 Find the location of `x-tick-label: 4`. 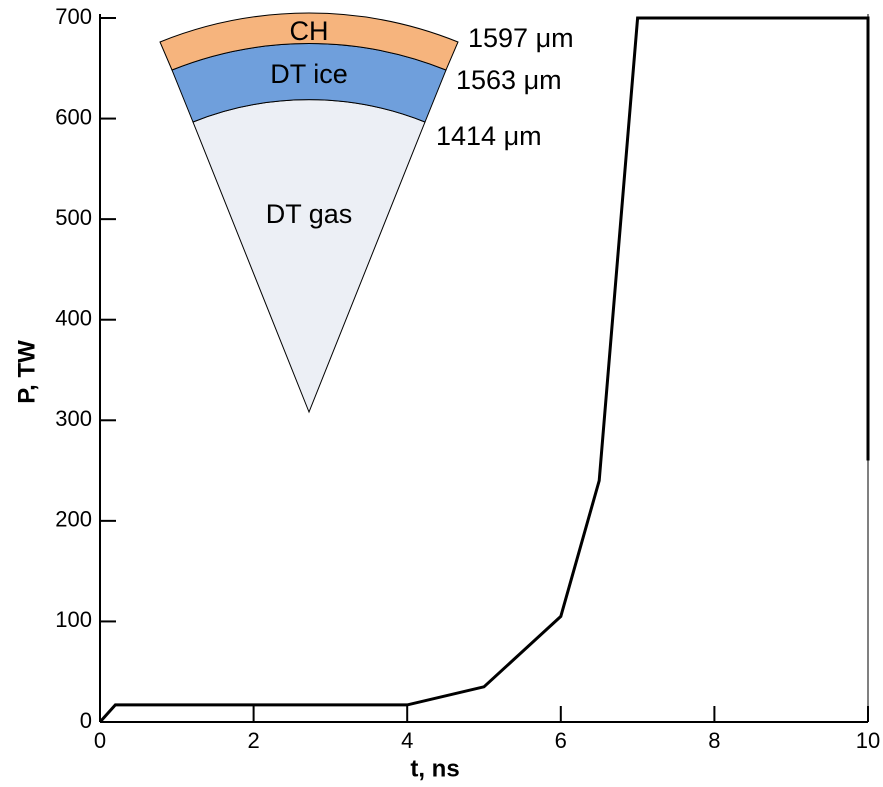

x-tick-label: 4 is located at coordinates (407, 740).